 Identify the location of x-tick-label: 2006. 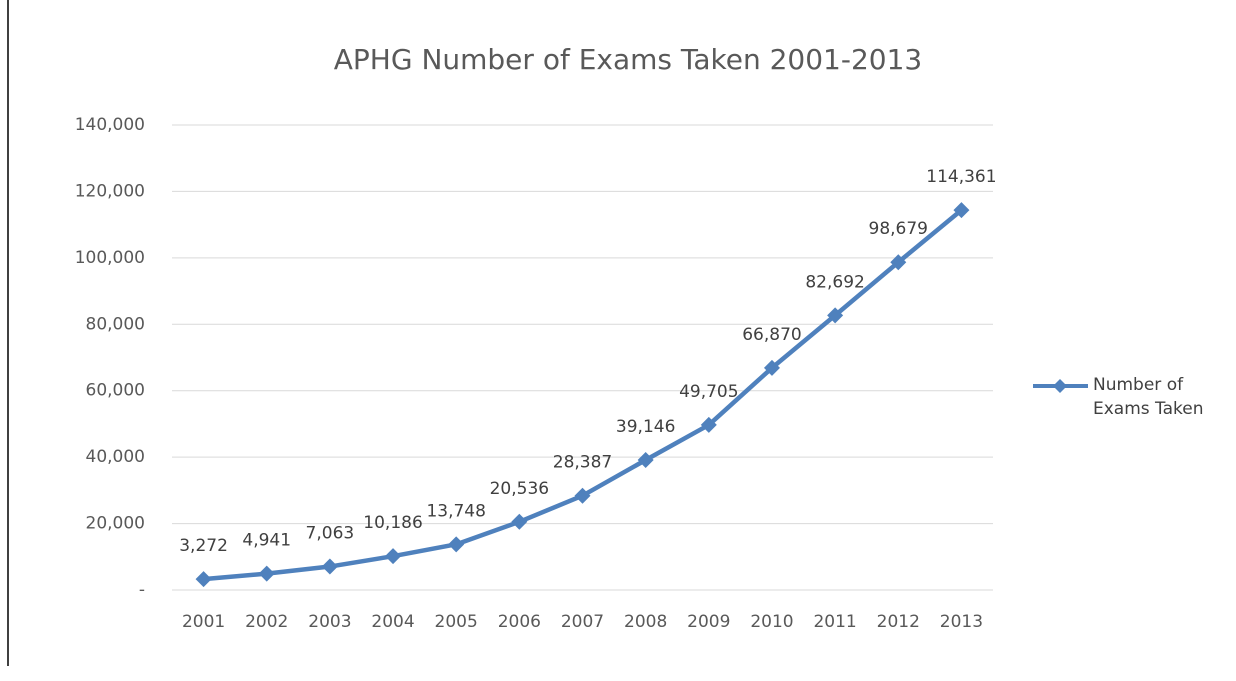
(519, 622).